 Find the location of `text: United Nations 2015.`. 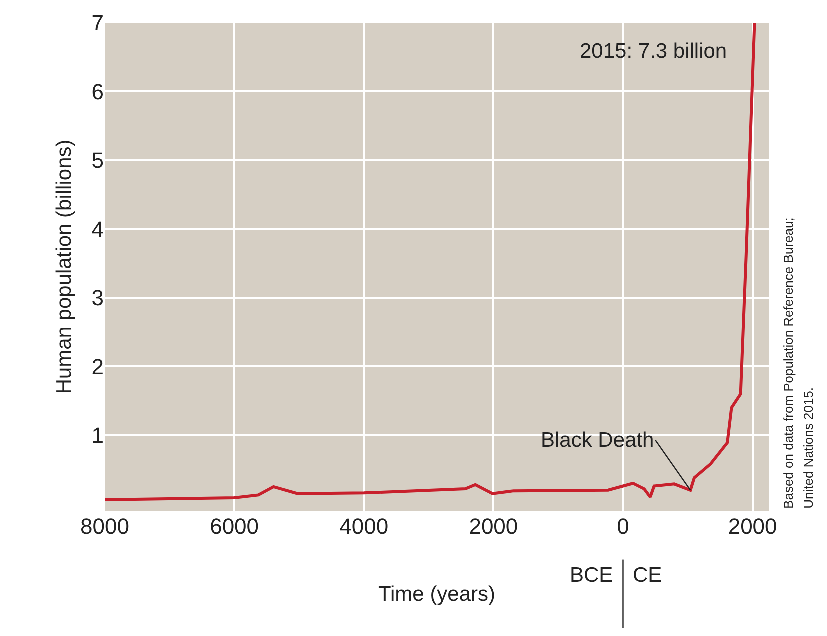

text: United Nations 2015. is located at coordinates (808, 448).